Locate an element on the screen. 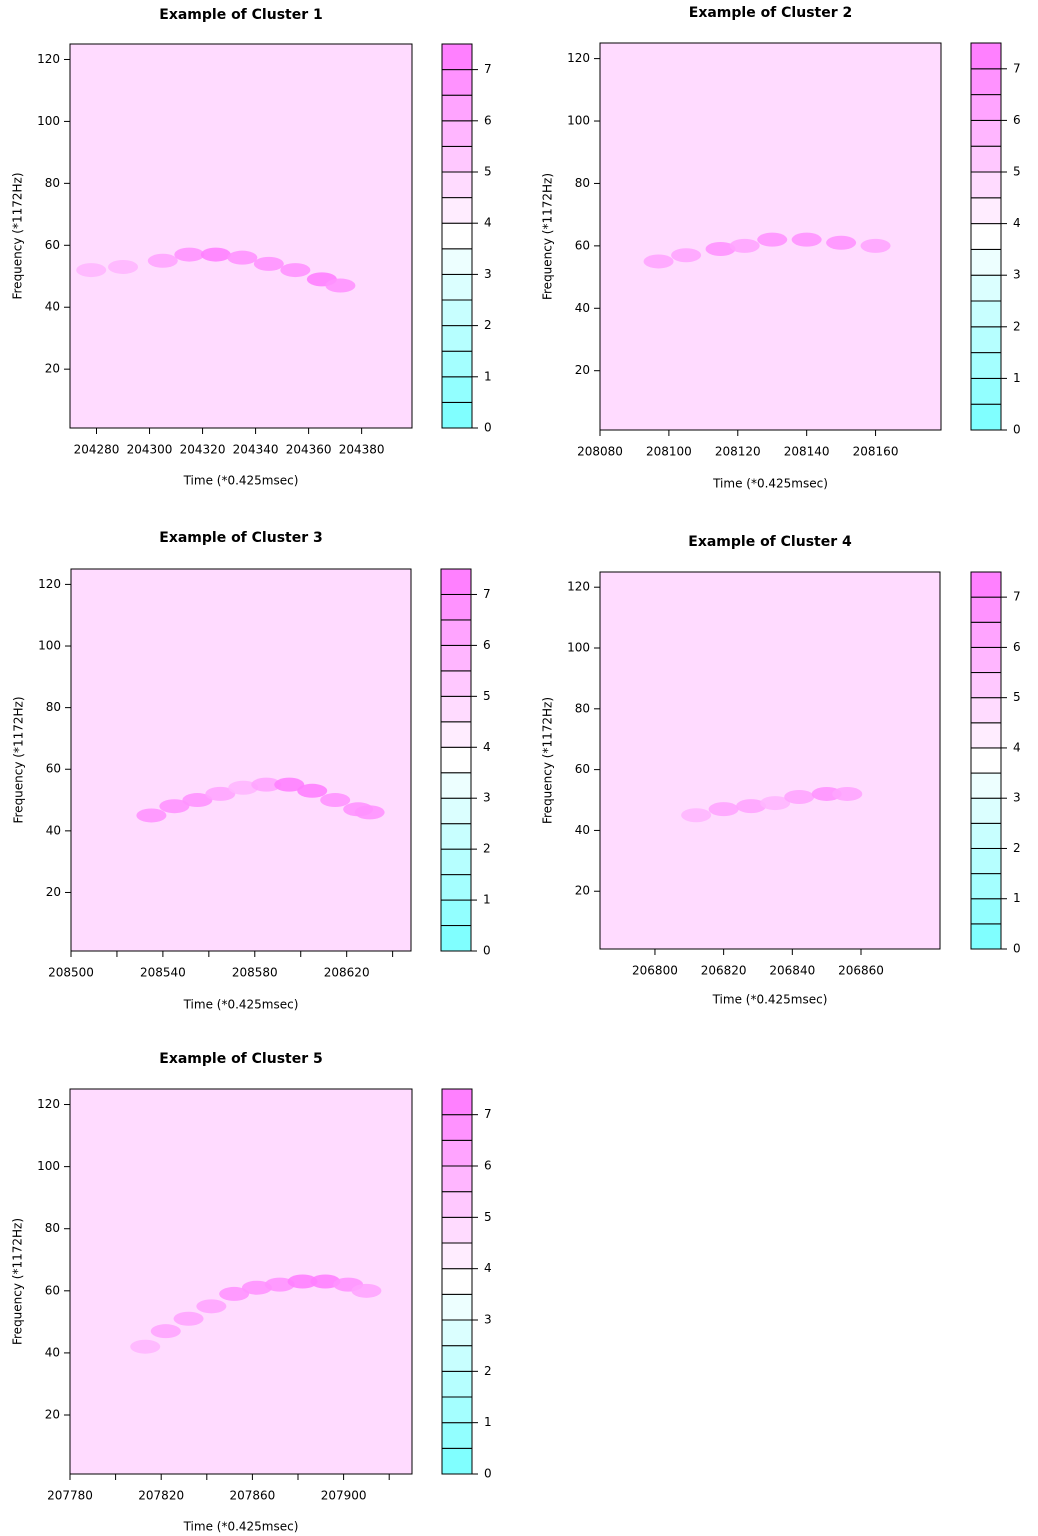 This screenshot has height=1536, width=1038. y-tick-label: 100 is located at coordinates (49, 646).